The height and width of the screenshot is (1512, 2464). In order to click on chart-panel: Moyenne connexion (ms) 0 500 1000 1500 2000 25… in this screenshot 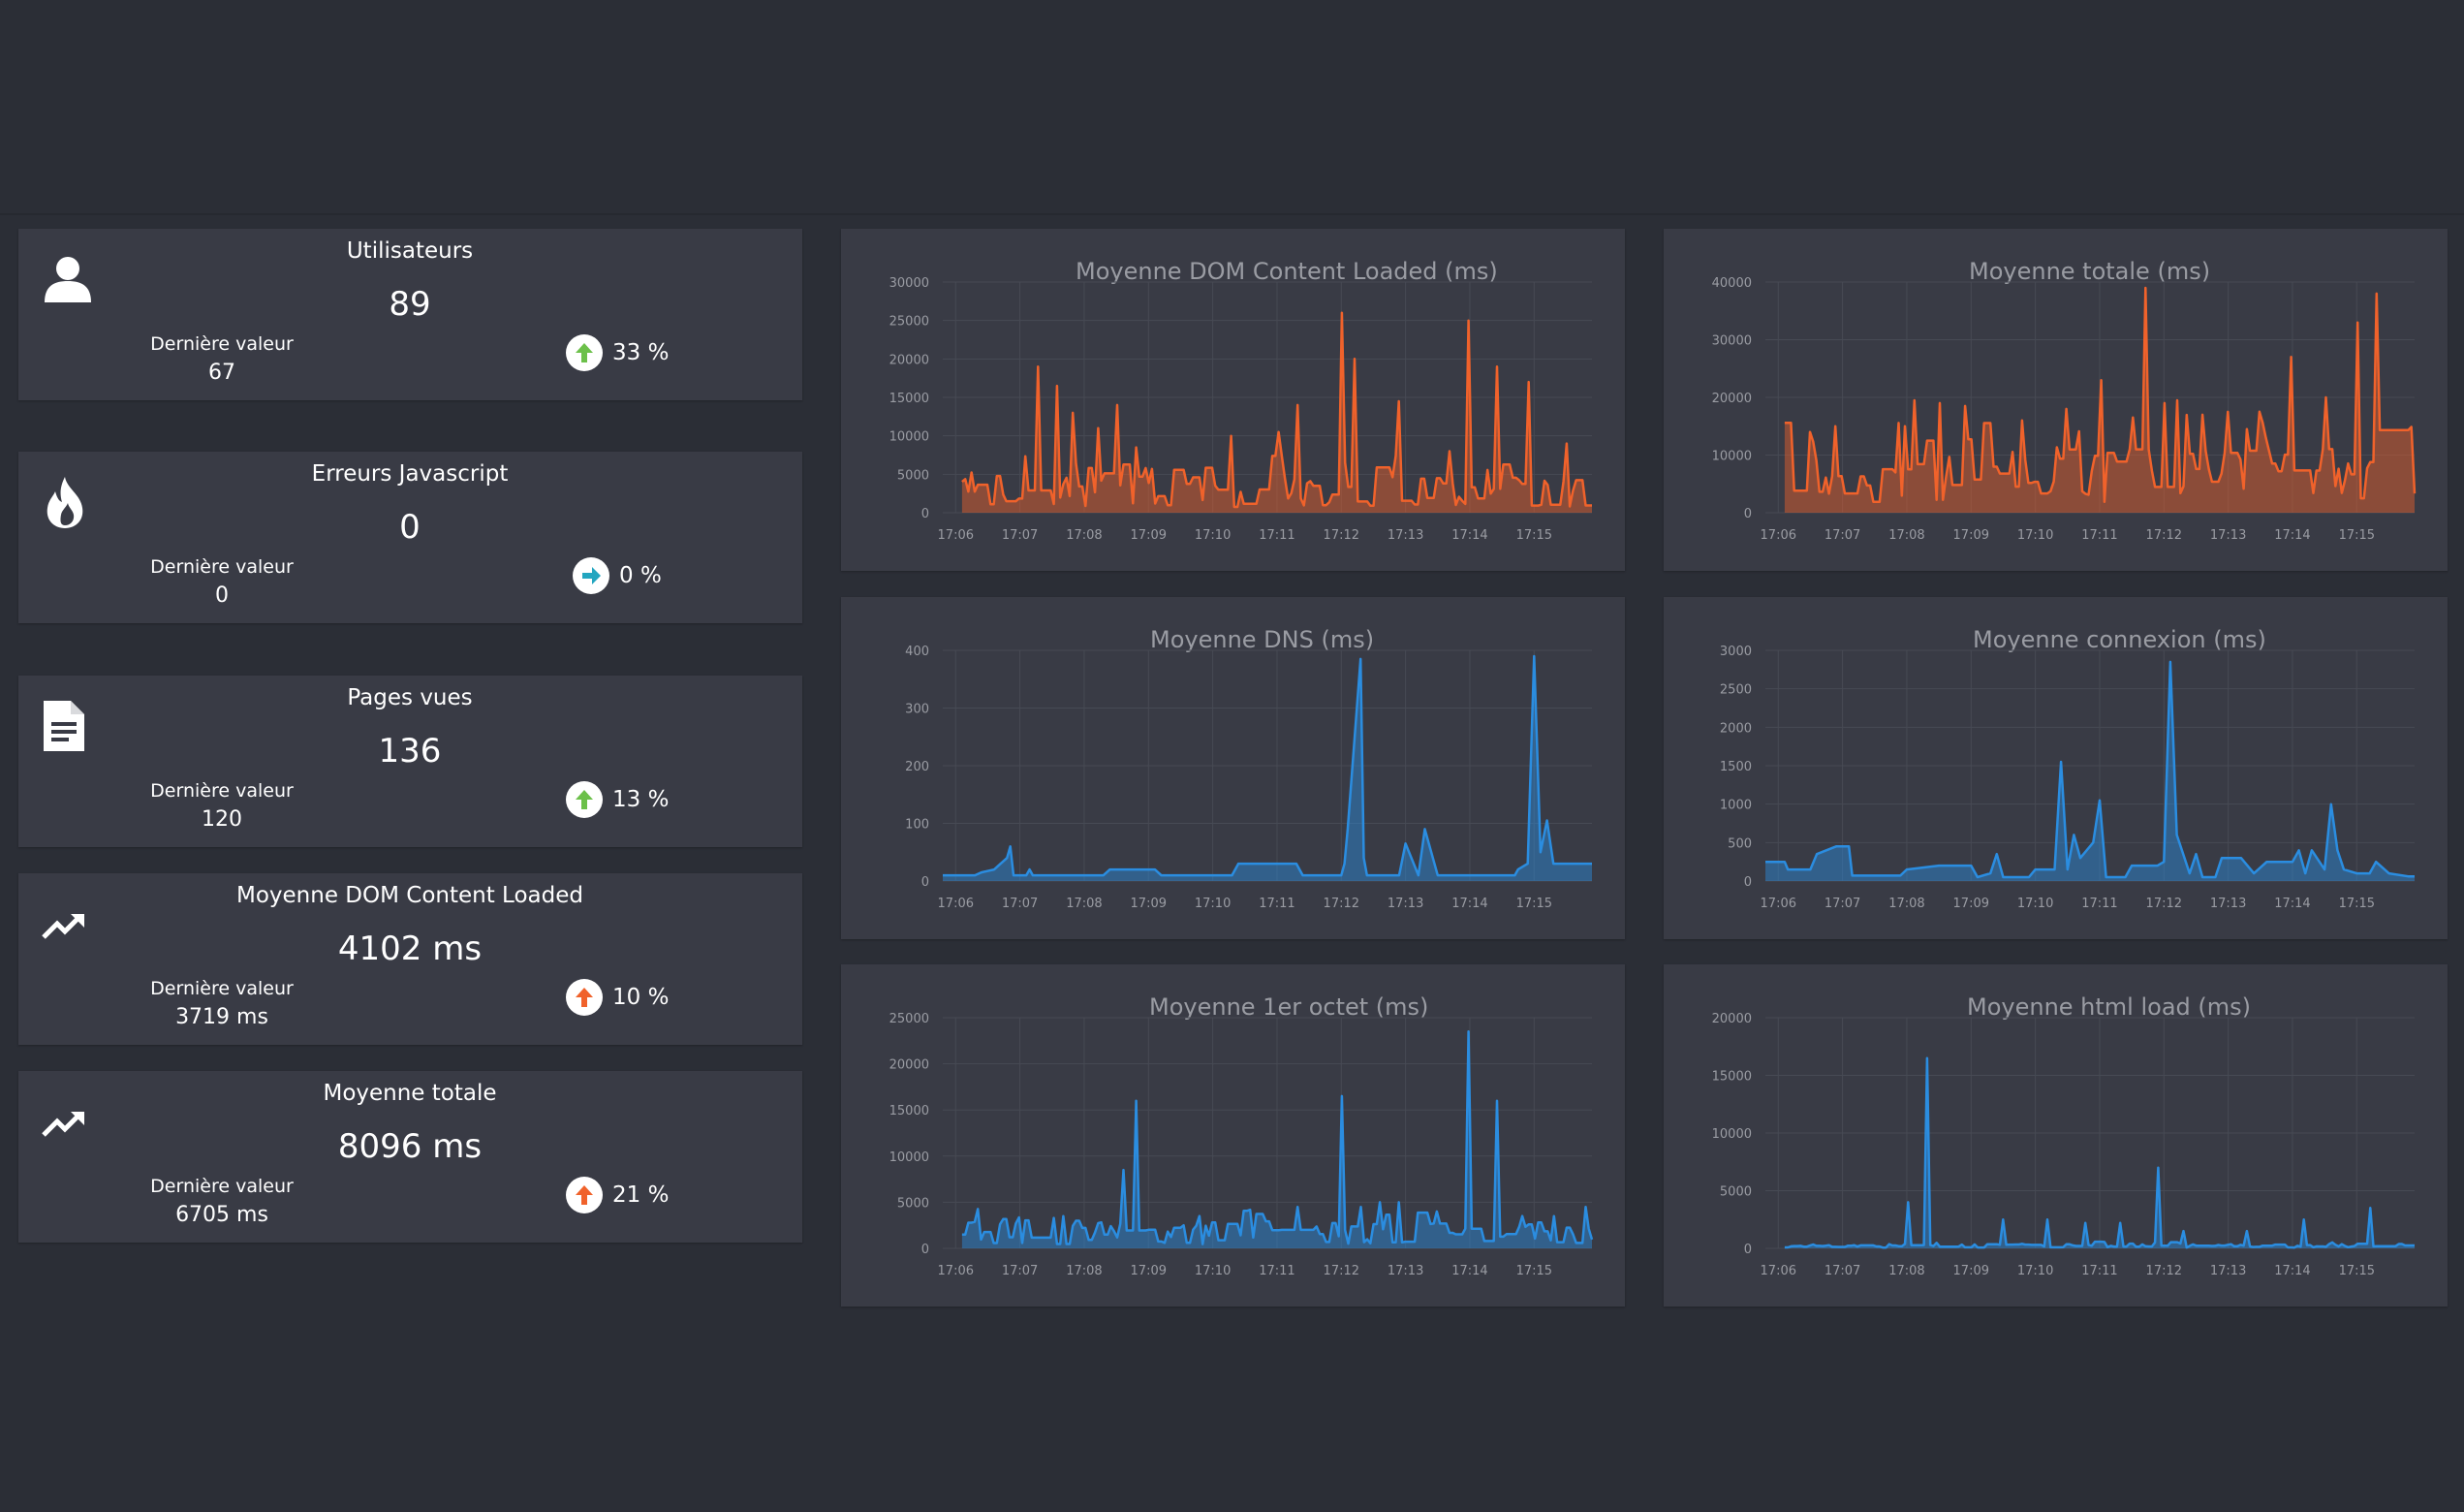, I will do `click(2056, 768)`.